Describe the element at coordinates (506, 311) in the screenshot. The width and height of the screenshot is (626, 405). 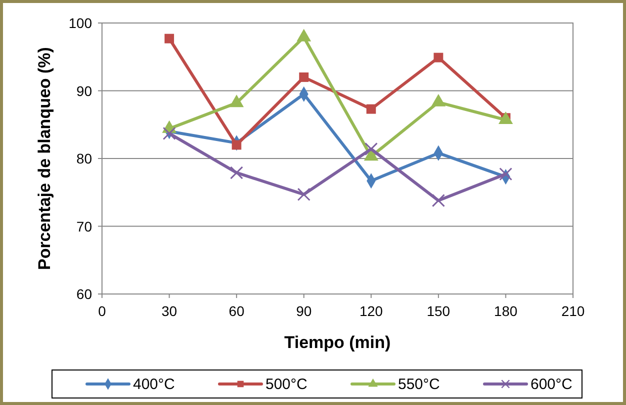
I see `x-tick-label: 180` at that location.